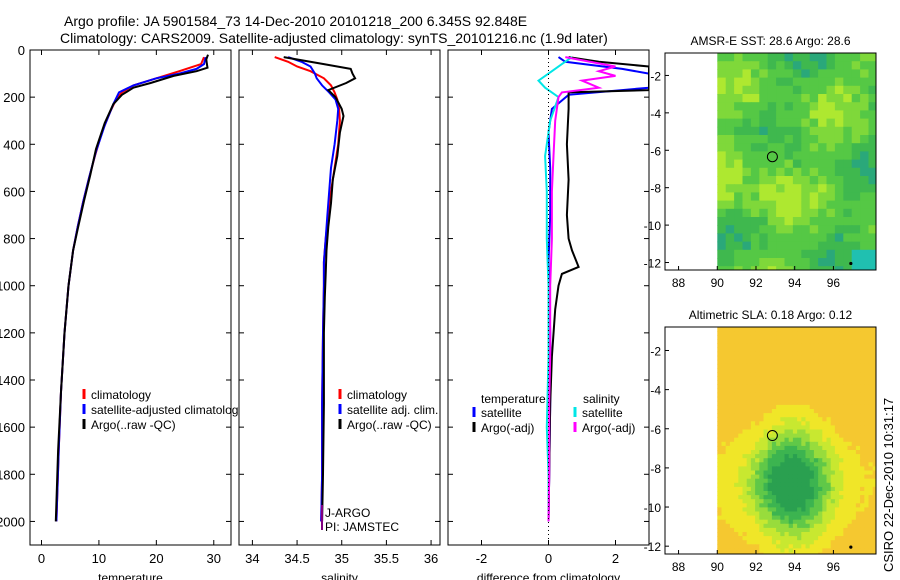 The height and width of the screenshot is (580, 900). Describe the element at coordinates (653, 508) in the screenshot. I see `sla_map-ytick-label: -10` at that location.